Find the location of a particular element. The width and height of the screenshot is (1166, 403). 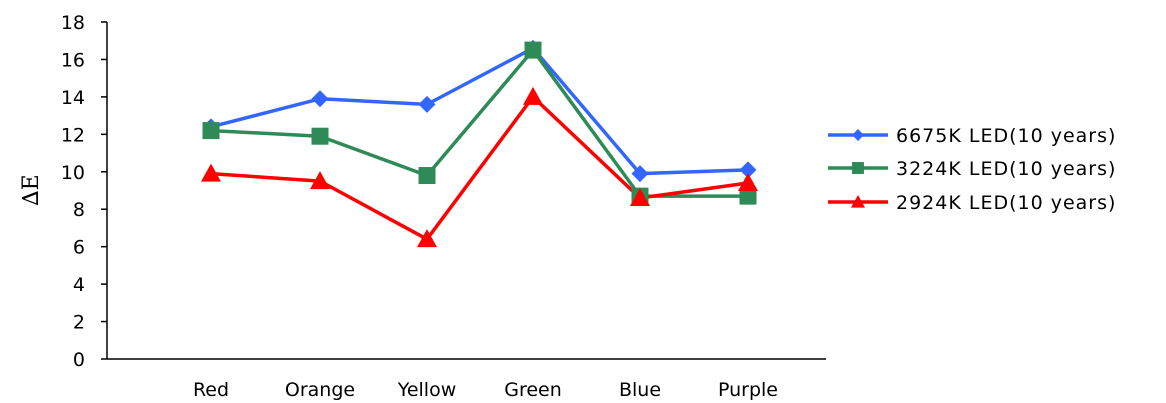

series-line is located at coordinates (479, 111).